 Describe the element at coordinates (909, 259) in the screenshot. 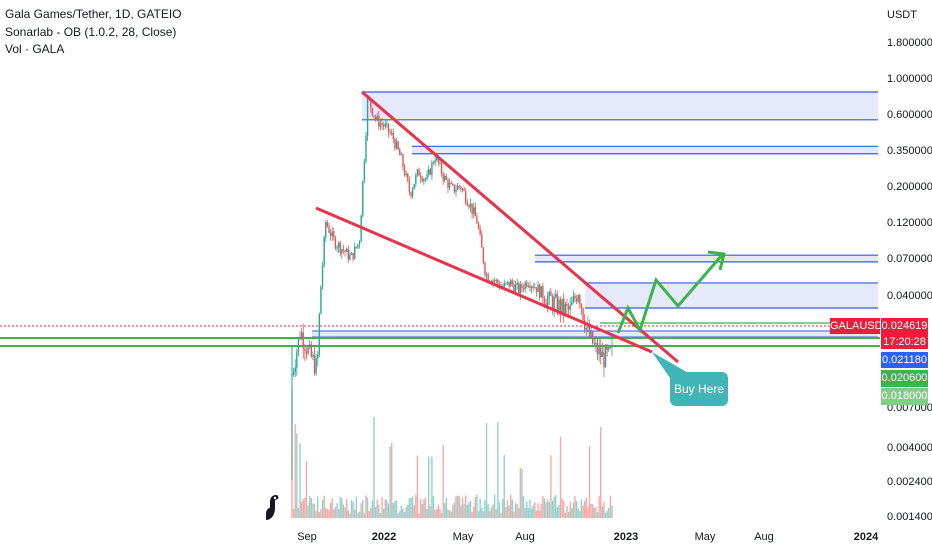

I see `price-tick-label: 0.070000` at that location.